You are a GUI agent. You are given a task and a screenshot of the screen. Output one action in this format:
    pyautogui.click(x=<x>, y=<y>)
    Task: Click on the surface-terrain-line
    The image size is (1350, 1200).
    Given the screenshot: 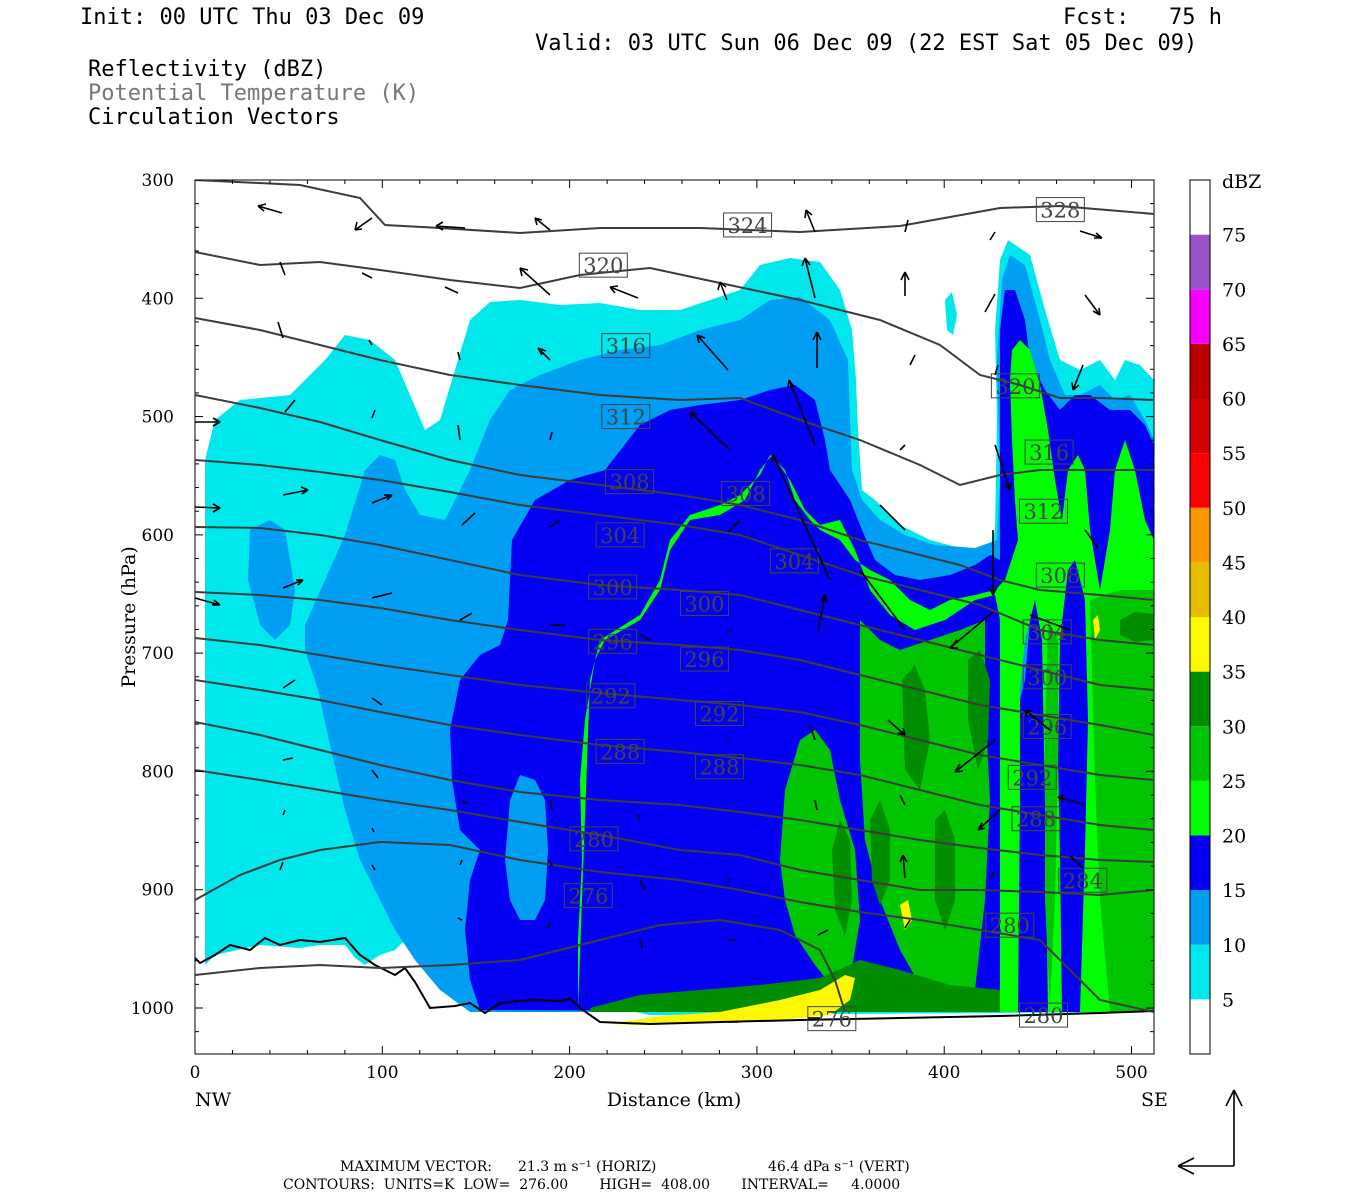 What is the action you would take?
    pyautogui.click(x=674, y=981)
    